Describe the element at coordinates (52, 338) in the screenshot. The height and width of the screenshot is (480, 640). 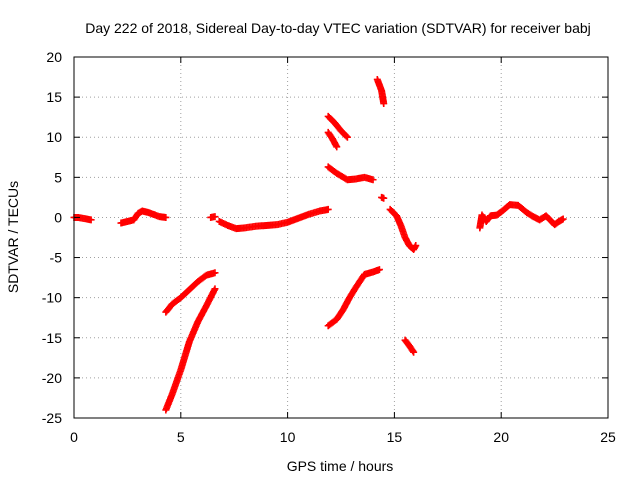
I see `y-tick-label: -15` at that location.